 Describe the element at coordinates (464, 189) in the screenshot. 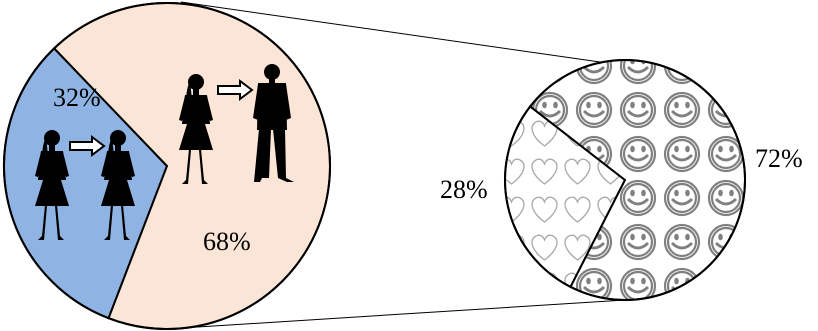

I see `data-label-28: 28%` at that location.